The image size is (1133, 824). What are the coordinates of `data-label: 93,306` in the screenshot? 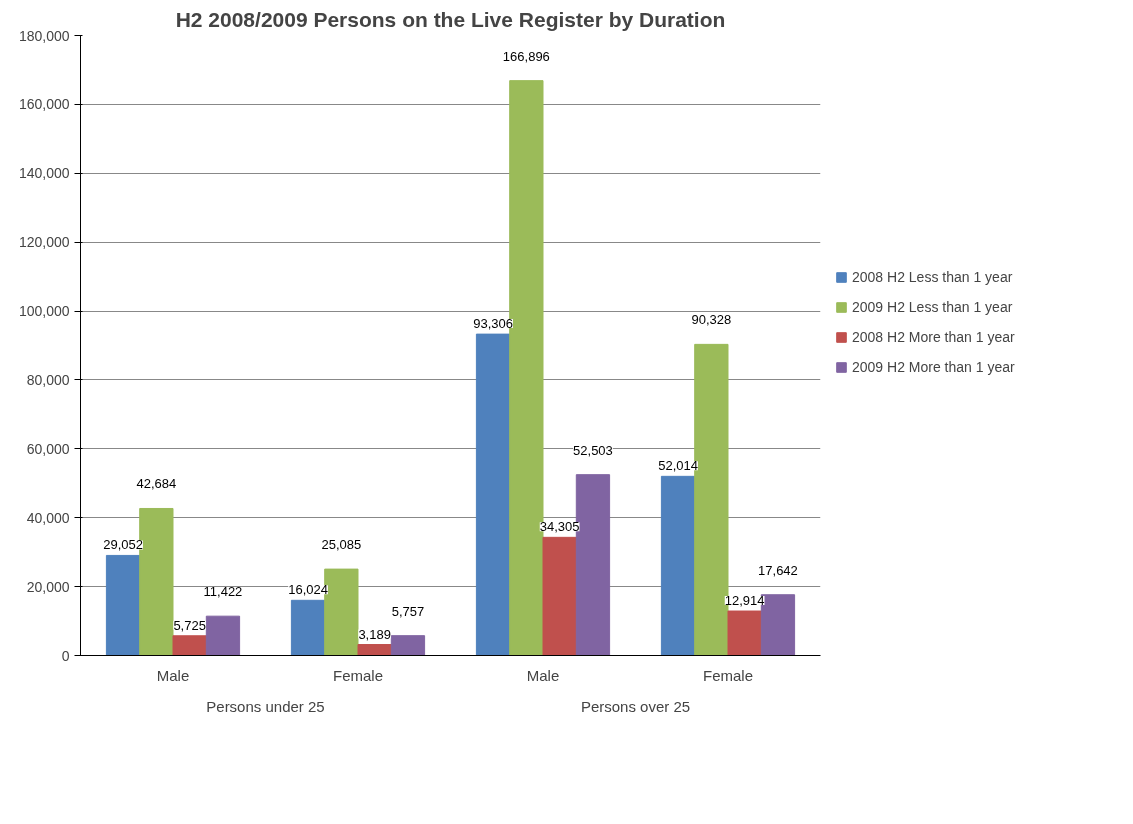 It's located at (493, 324).